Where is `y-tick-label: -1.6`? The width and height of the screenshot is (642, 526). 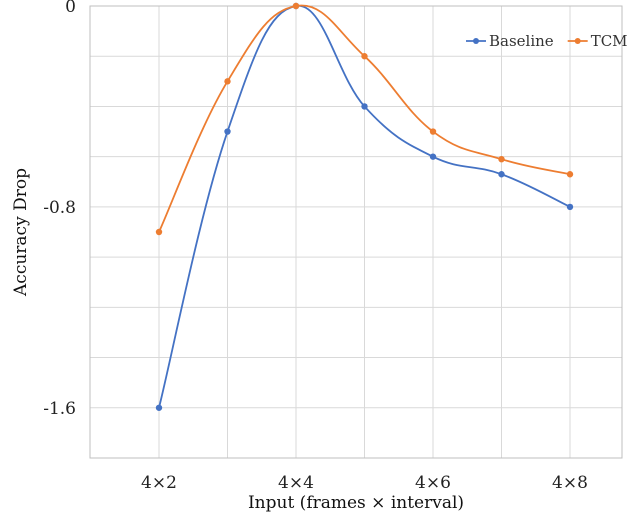
y-tick-label: -1.6 is located at coordinates (59, 409).